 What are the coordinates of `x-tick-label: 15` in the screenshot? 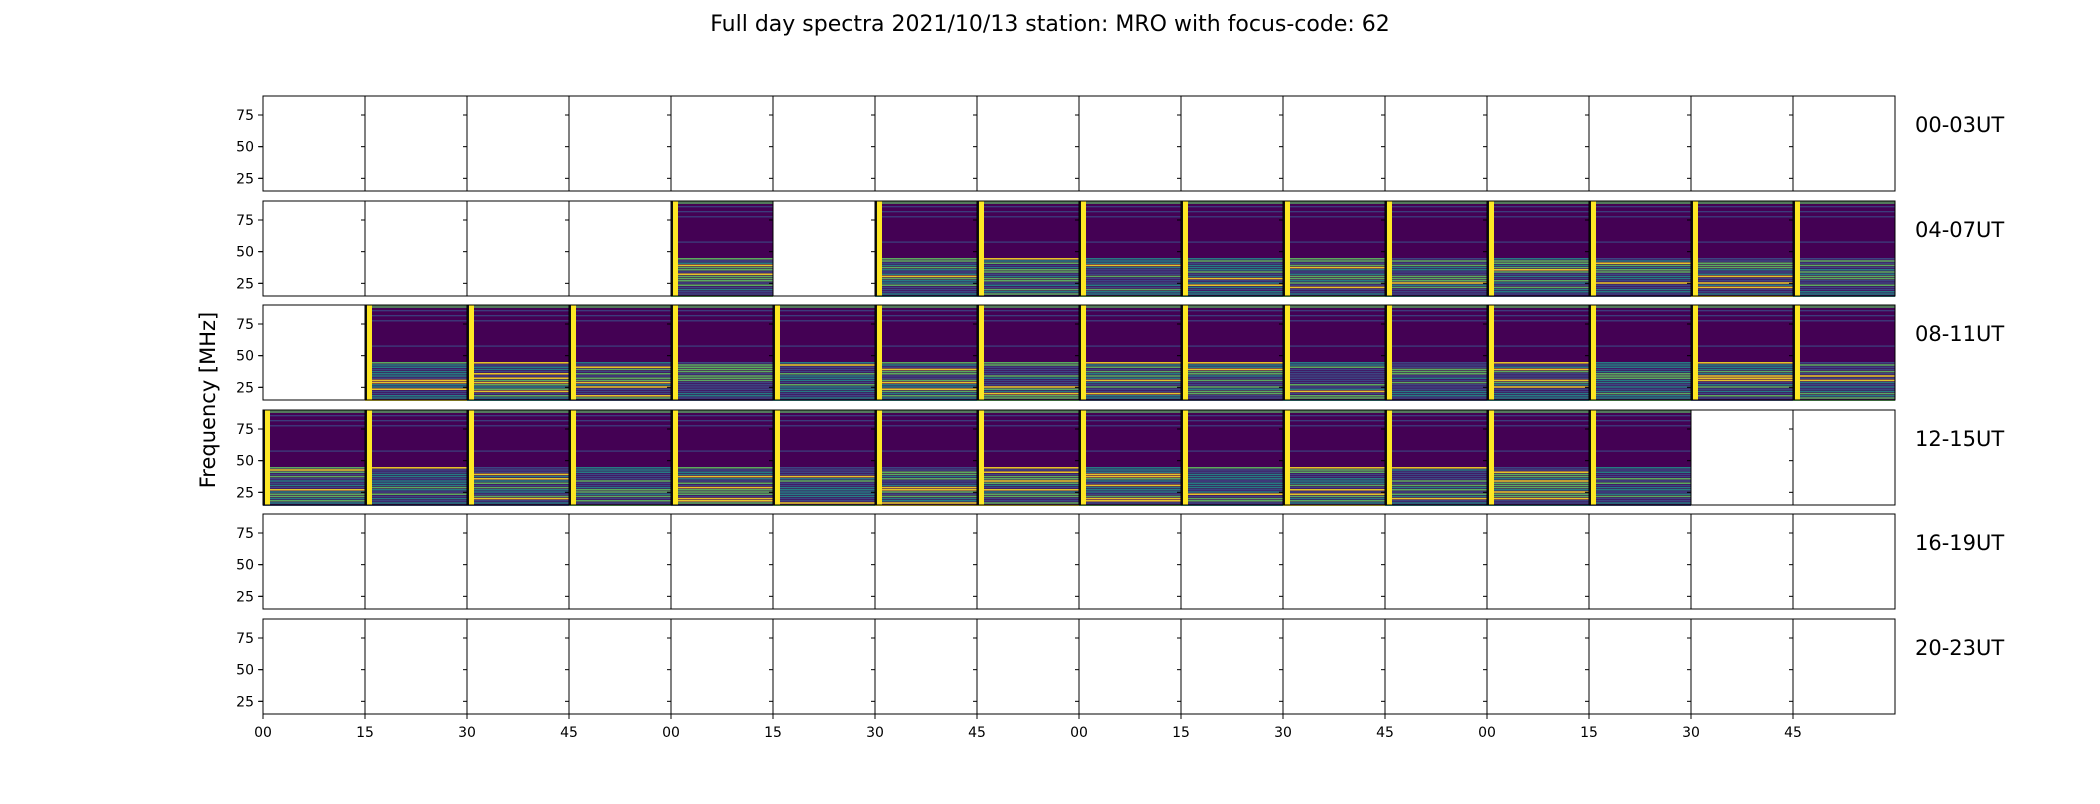 It's located at (1589, 733).